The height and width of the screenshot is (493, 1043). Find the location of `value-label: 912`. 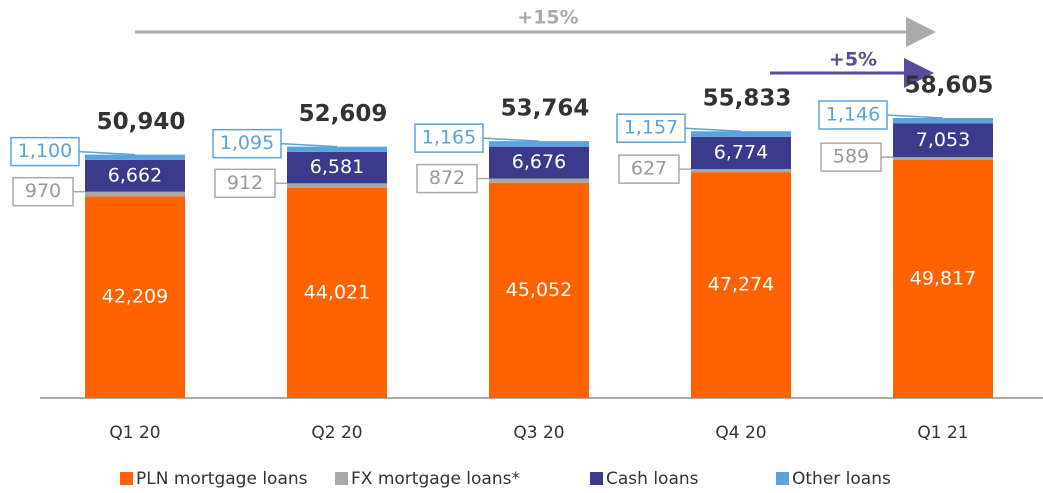

value-label: 912 is located at coordinates (245, 183).